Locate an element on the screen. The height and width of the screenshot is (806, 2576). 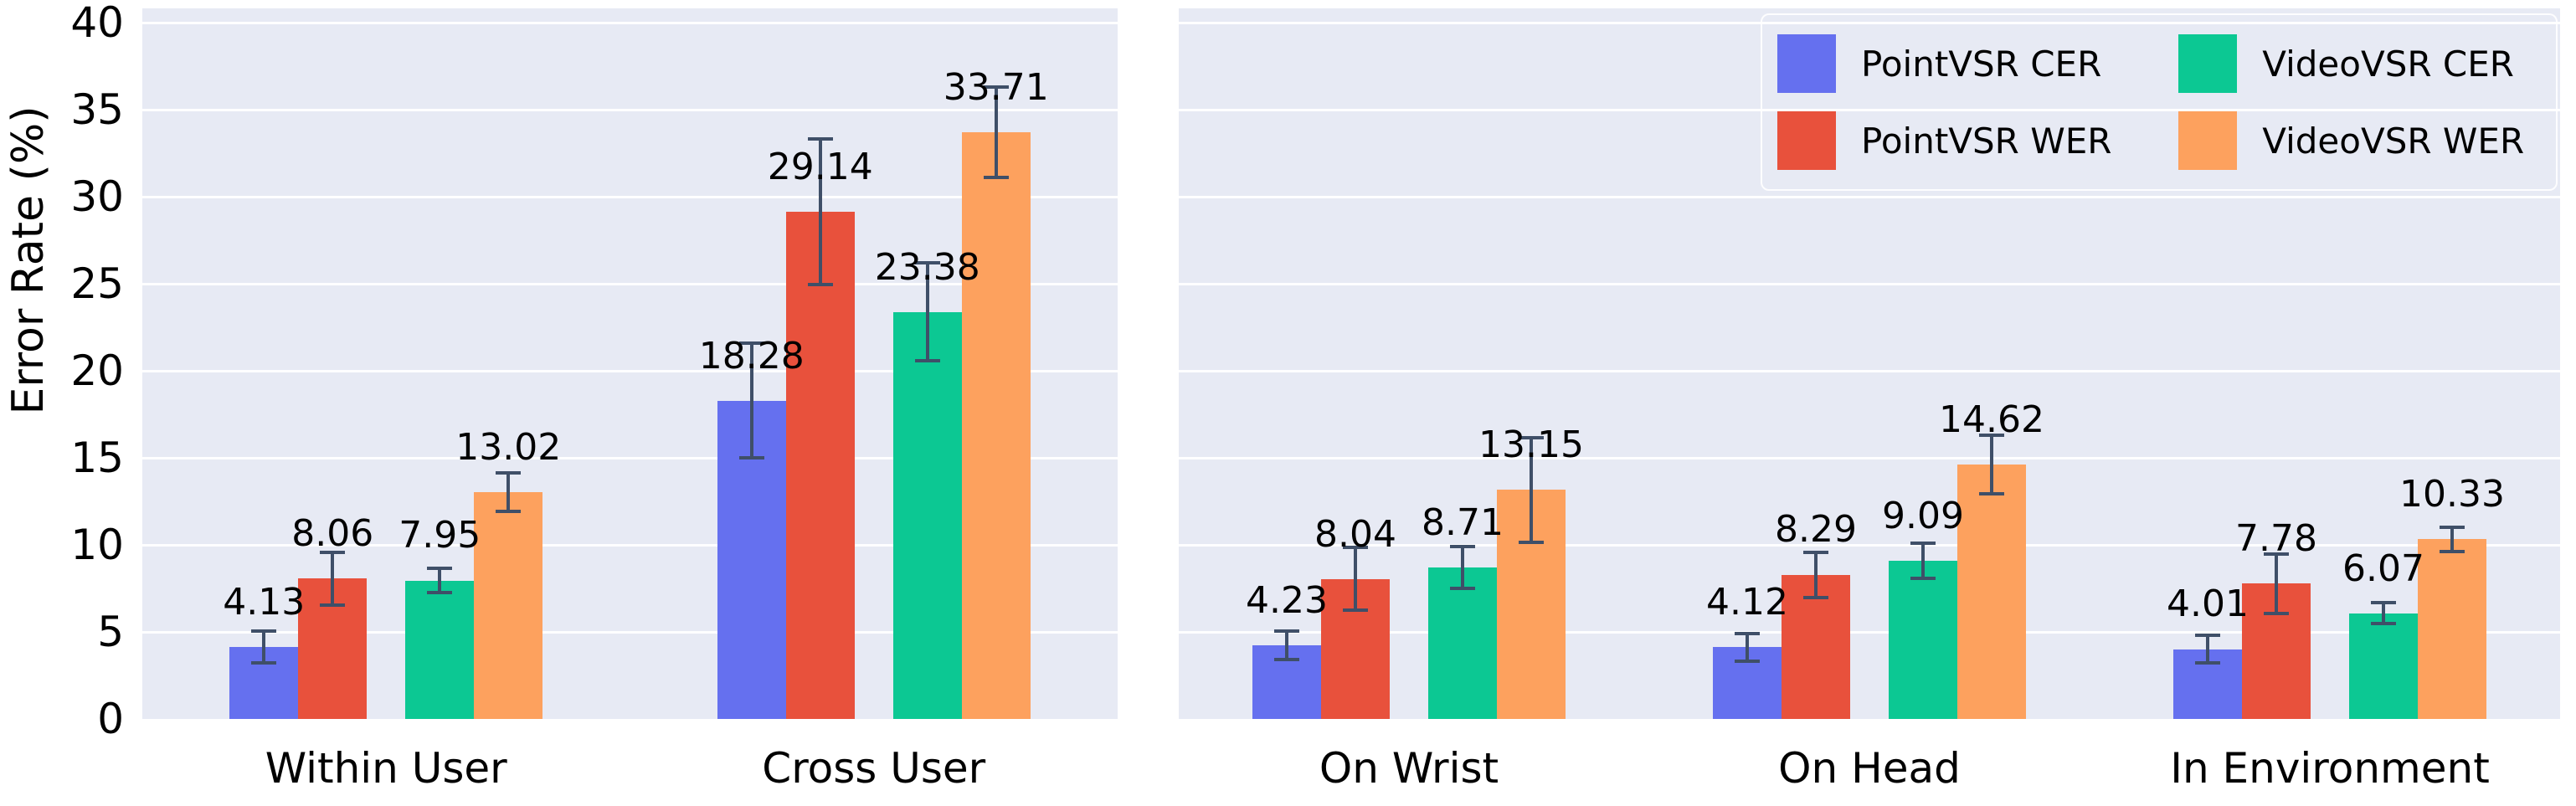
bar-value-label: 4.01 is located at coordinates (2208, 604).